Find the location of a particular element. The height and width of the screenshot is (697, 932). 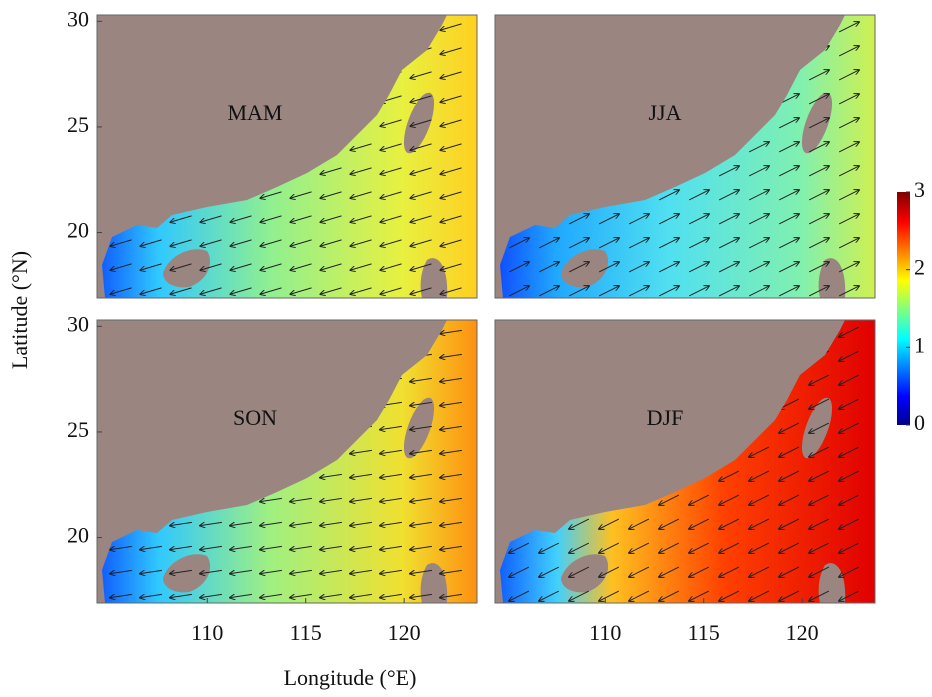

hainan-island is located at coordinates (187, 268).